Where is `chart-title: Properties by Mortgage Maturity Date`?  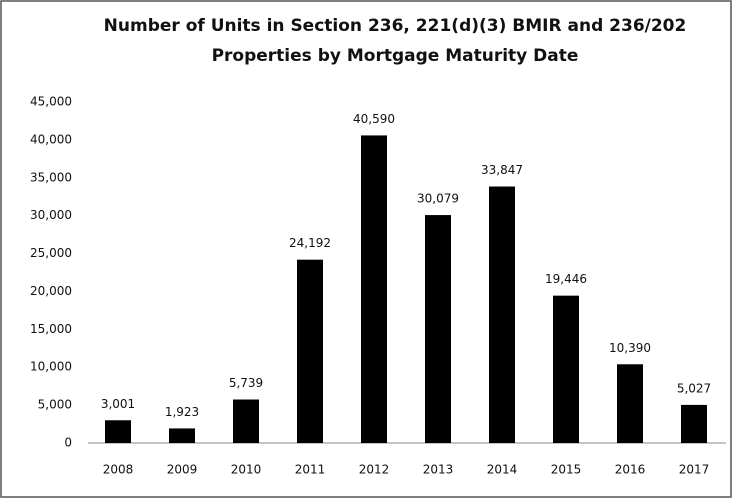
chart-title: Properties by Mortgage Maturity Date is located at coordinates (395, 56).